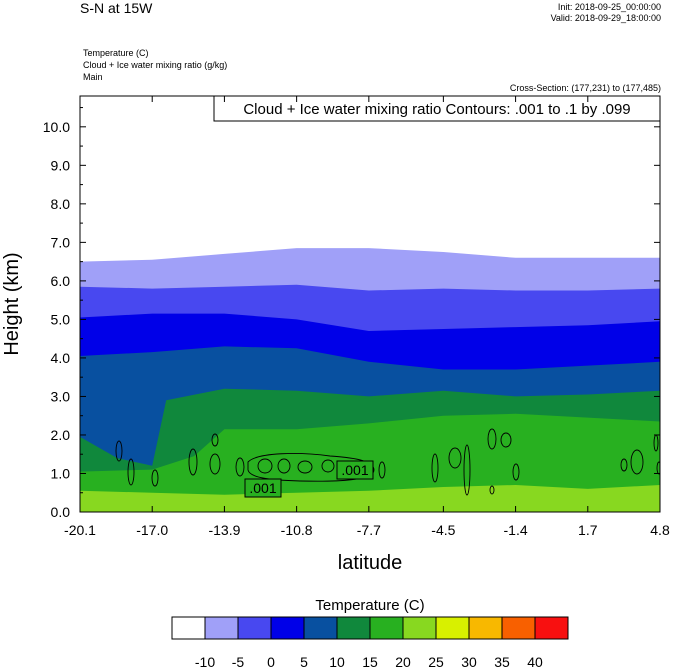  What do you see at coordinates (61, 435) in the screenshot?
I see `y-tick-label: 2.0` at bounding box center [61, 435].